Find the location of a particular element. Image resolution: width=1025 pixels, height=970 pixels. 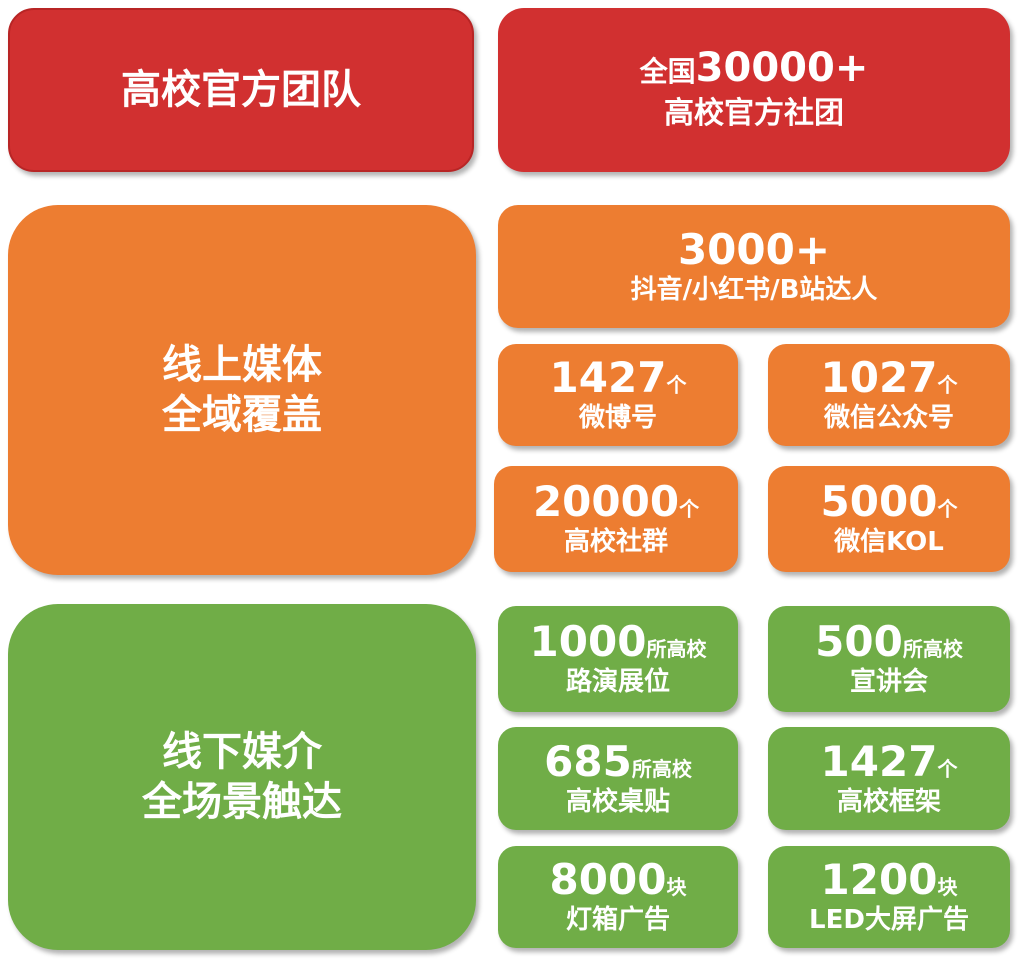

stat-card: 500所高校 宣讲会 is located at coordinates (889, 659).